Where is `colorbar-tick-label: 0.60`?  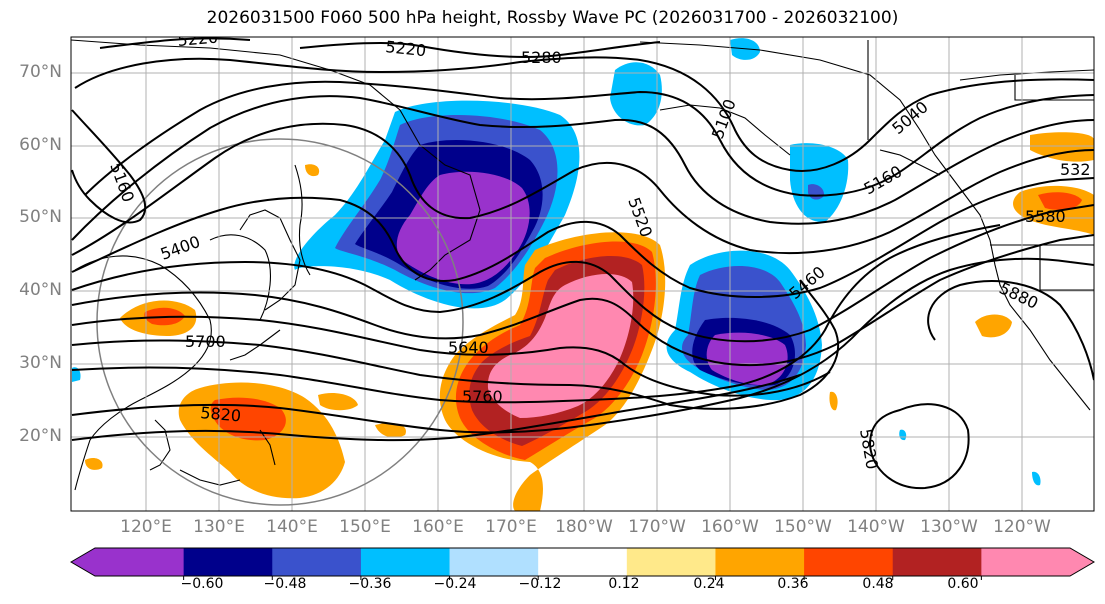
colorbar-tick-label: 0.60 is located at coordinates (963, 584).